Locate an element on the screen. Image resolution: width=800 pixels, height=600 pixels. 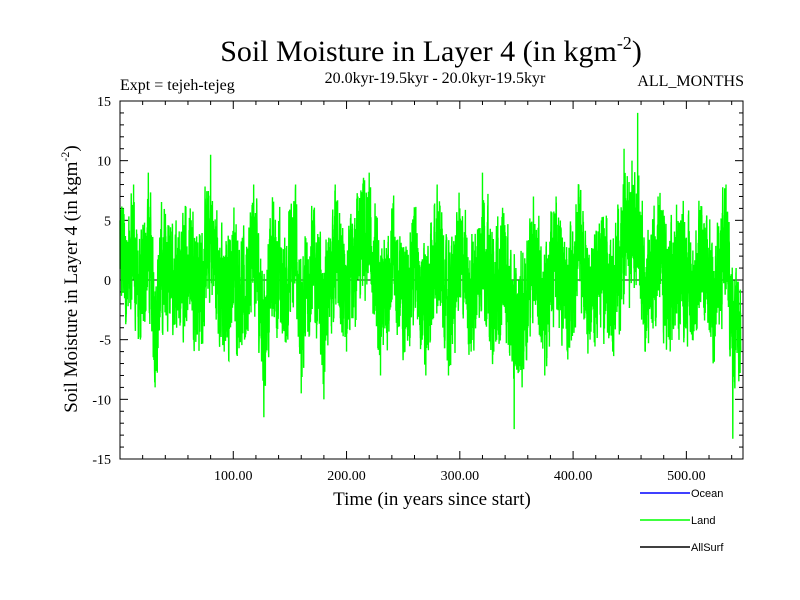
y-tick-label: -15 is located at coordinates (101, 460).